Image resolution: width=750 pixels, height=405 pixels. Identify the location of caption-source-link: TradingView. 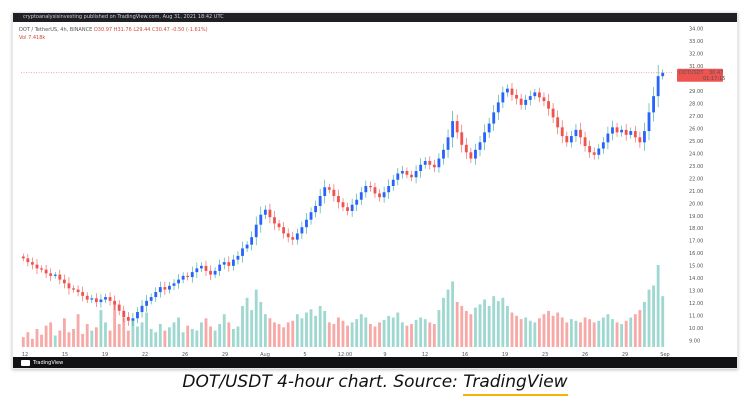
(515, 384).